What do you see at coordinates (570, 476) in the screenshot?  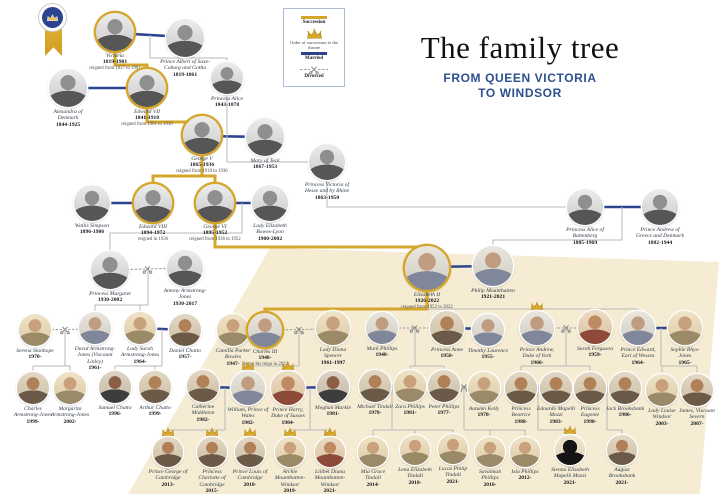 I see `person-label: Sienna Elizabeth Mapelli Mozzi 2021-` at bounding box center [570, 476].